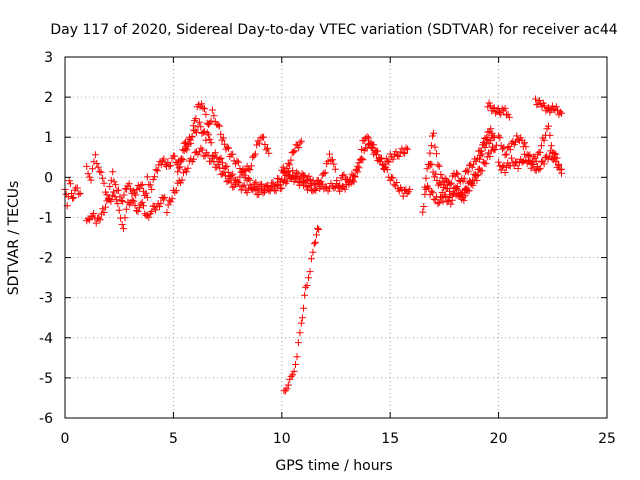 The width and height of the screenshot is (640, 480). Describe the element at coordinates (333, 466) in the screenshot. I see `x-axis-label: GPS time / hours` at that location.